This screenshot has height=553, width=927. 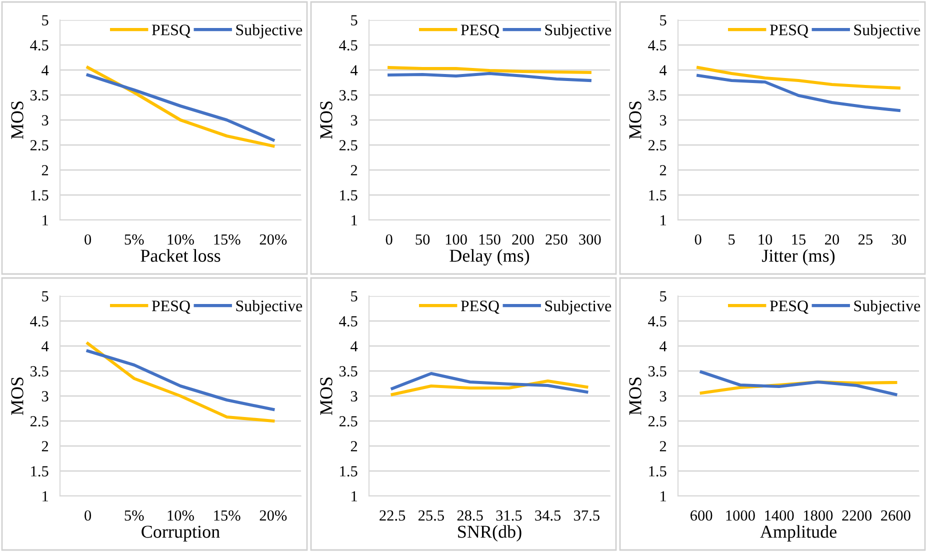 I want to click on x-tick-label: 25.5, so click(x=431, y=515).